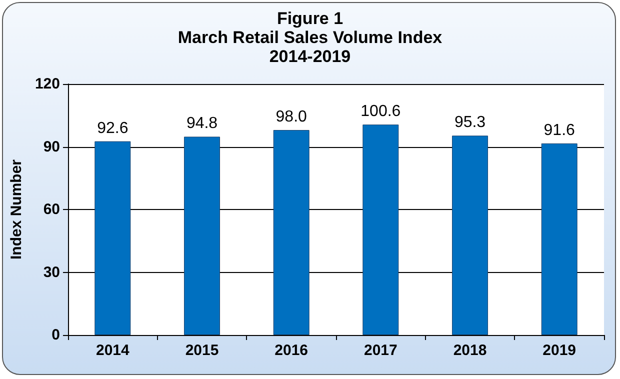 Image resolution: width=620 pixels, height=379 pixels. What do you see at coordinates (559, 350) in the screenshot?
I see `x-tick-label: 2019` at bounding box center [559, 350].